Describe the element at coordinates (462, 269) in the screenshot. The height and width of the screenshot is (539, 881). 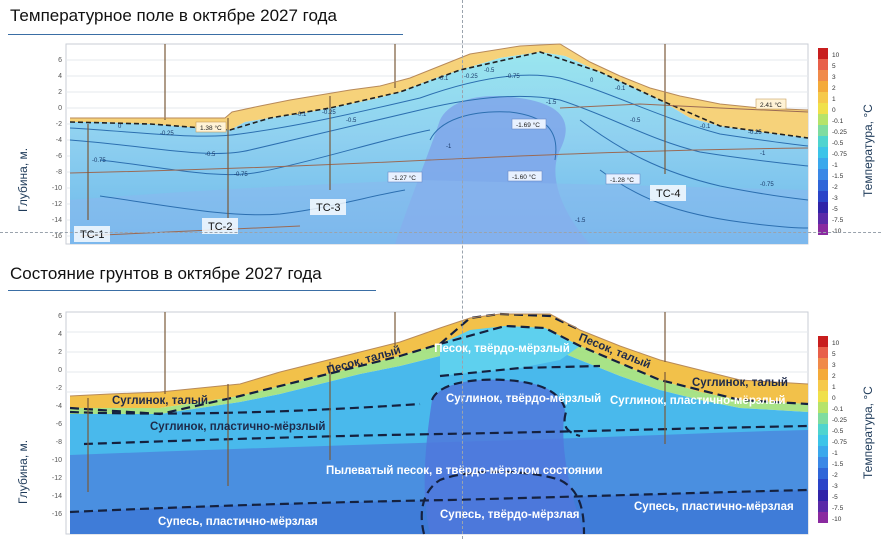
I see `crosshair-vertical-guide` at that location.